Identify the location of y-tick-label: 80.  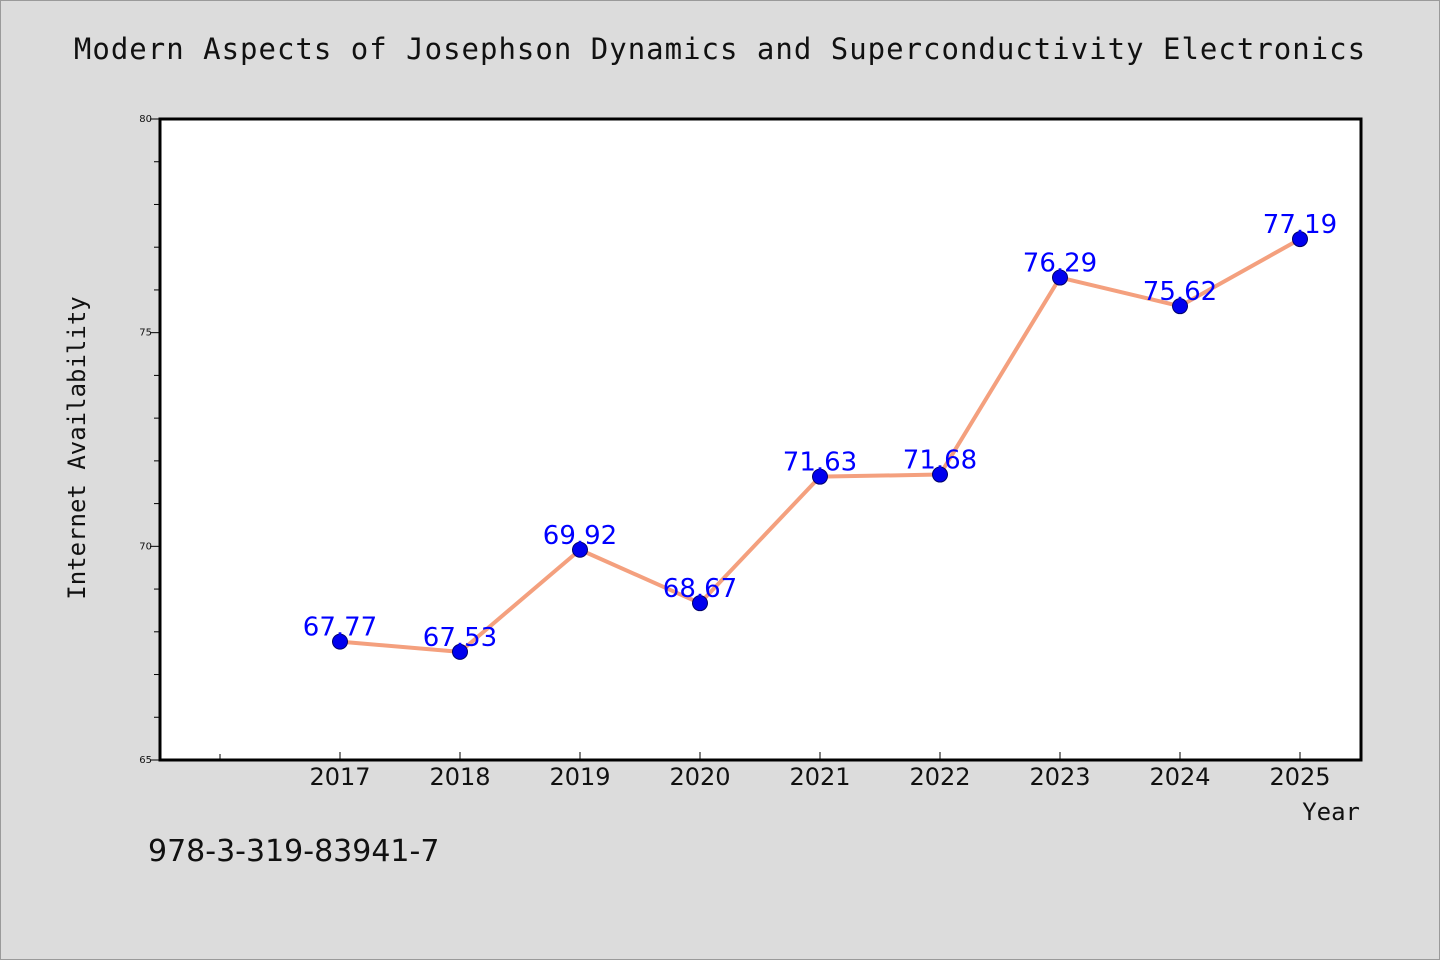
(145, 119).